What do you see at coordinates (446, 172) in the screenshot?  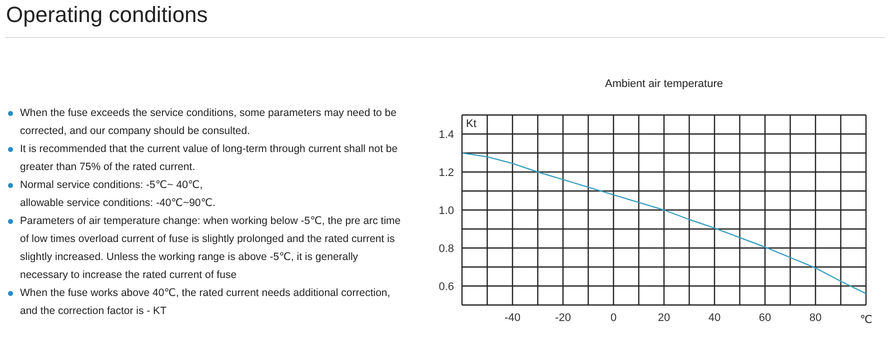 I see `y-tick-label: 1.2` at bounding box center [446, 172].